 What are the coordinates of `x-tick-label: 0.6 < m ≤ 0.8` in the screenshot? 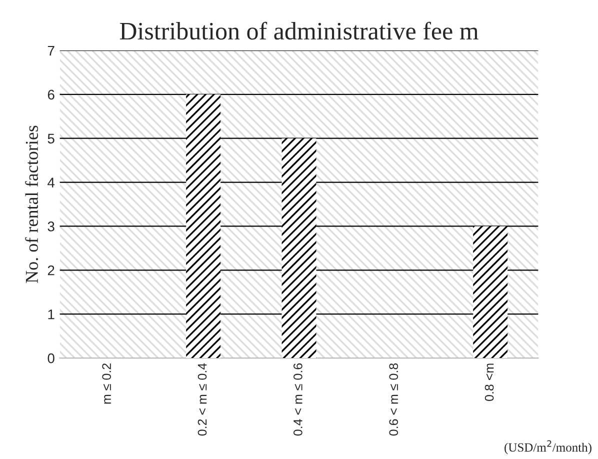 It's located at (393, 399).